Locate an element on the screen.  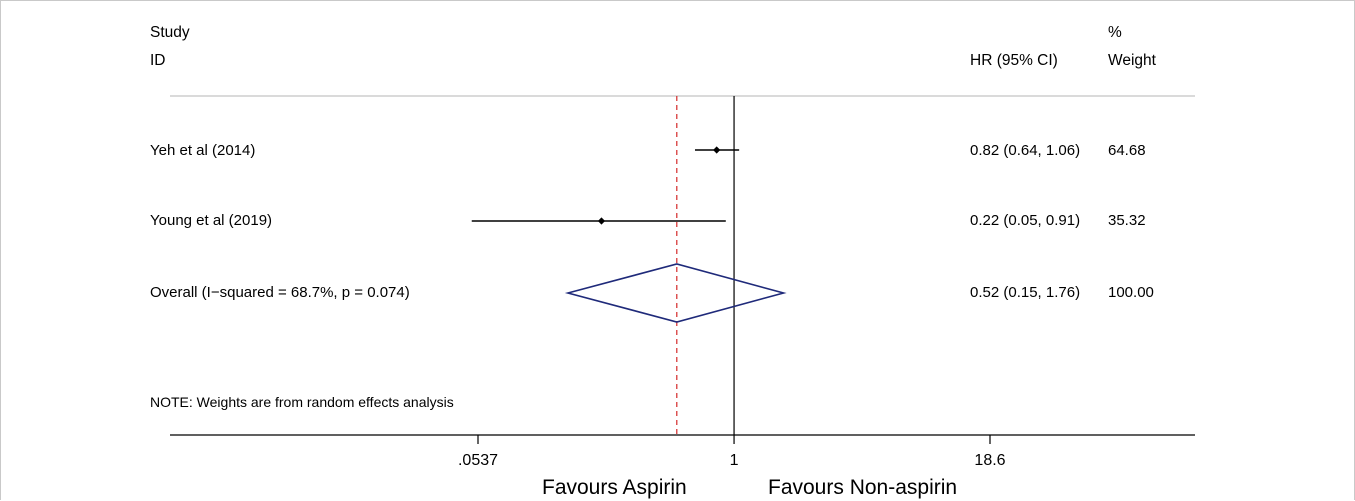
percent-header: % is located at coordinates (1115, 32).